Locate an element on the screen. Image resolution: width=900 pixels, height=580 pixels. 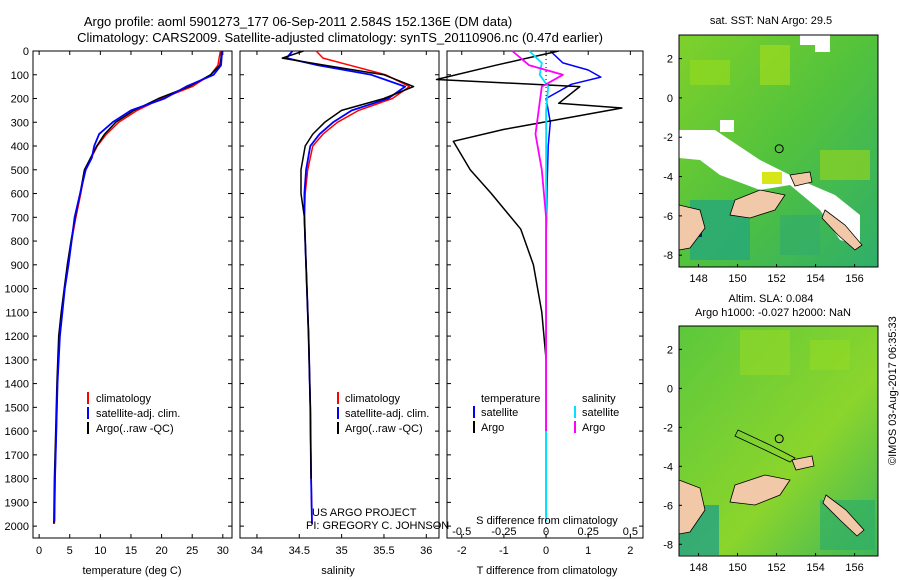
sst-map-axes: 148 150 152 154 156 2 0 -2 -4 -6 -8 is located at coordinates (763, 169).